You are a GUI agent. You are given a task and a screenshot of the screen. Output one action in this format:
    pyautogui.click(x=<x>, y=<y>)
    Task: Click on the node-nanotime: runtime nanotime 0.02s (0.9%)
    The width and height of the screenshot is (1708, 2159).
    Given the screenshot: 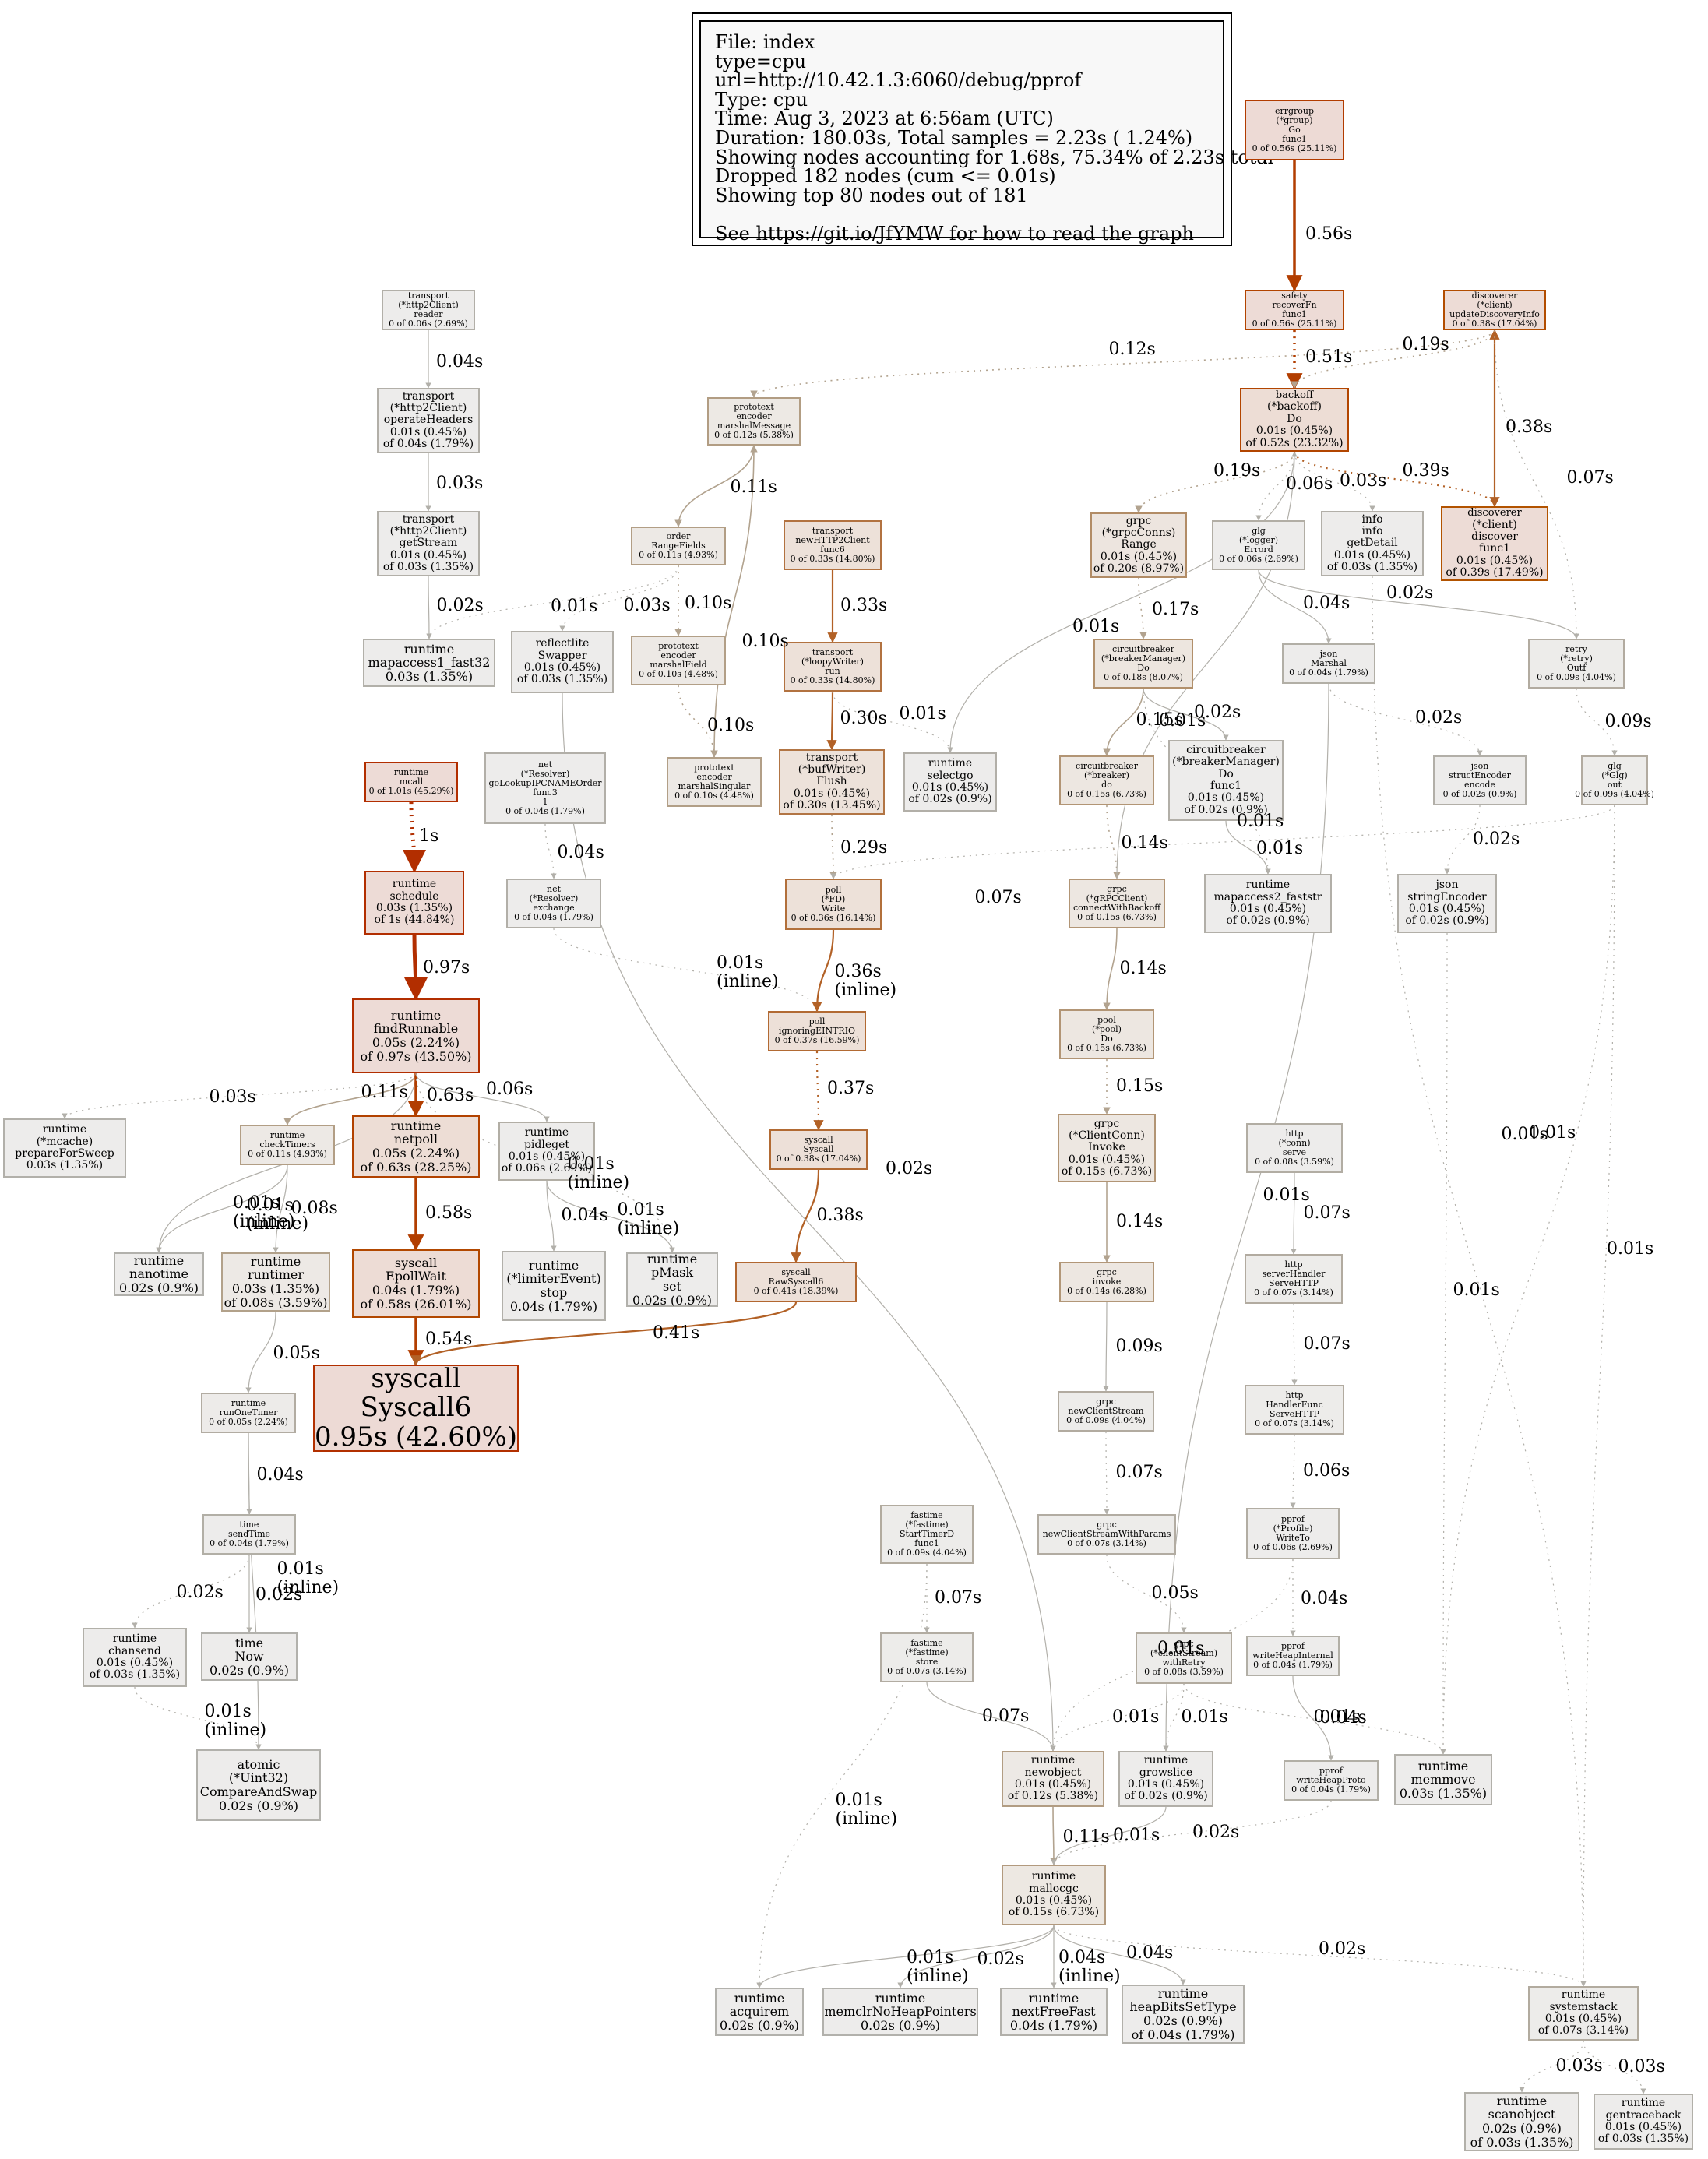 What is the action you would take?
    pyautogui.click(x=159, y=1274)
    